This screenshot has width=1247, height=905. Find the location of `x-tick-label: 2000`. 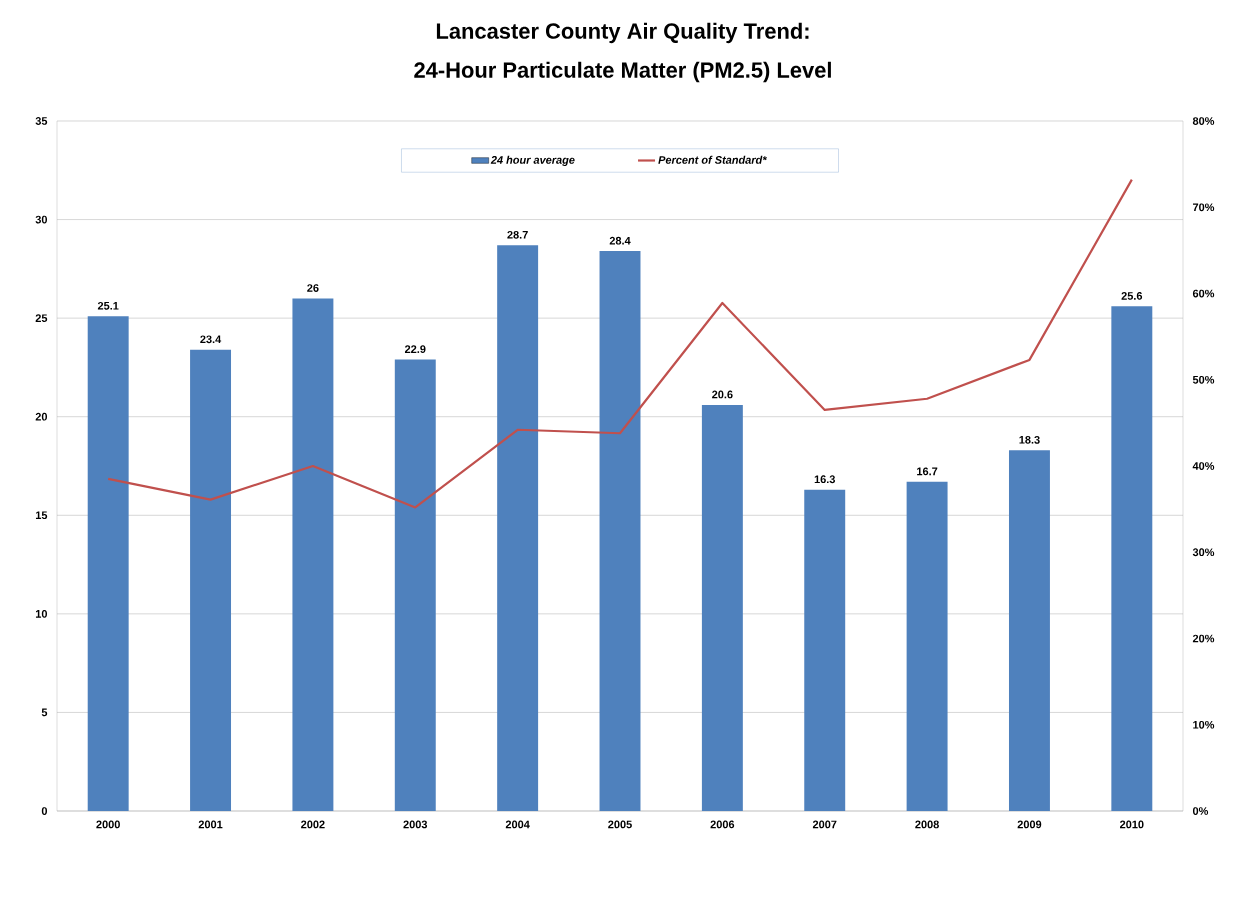

x-tick-label: 2000 is located at coordinates (108, 824).